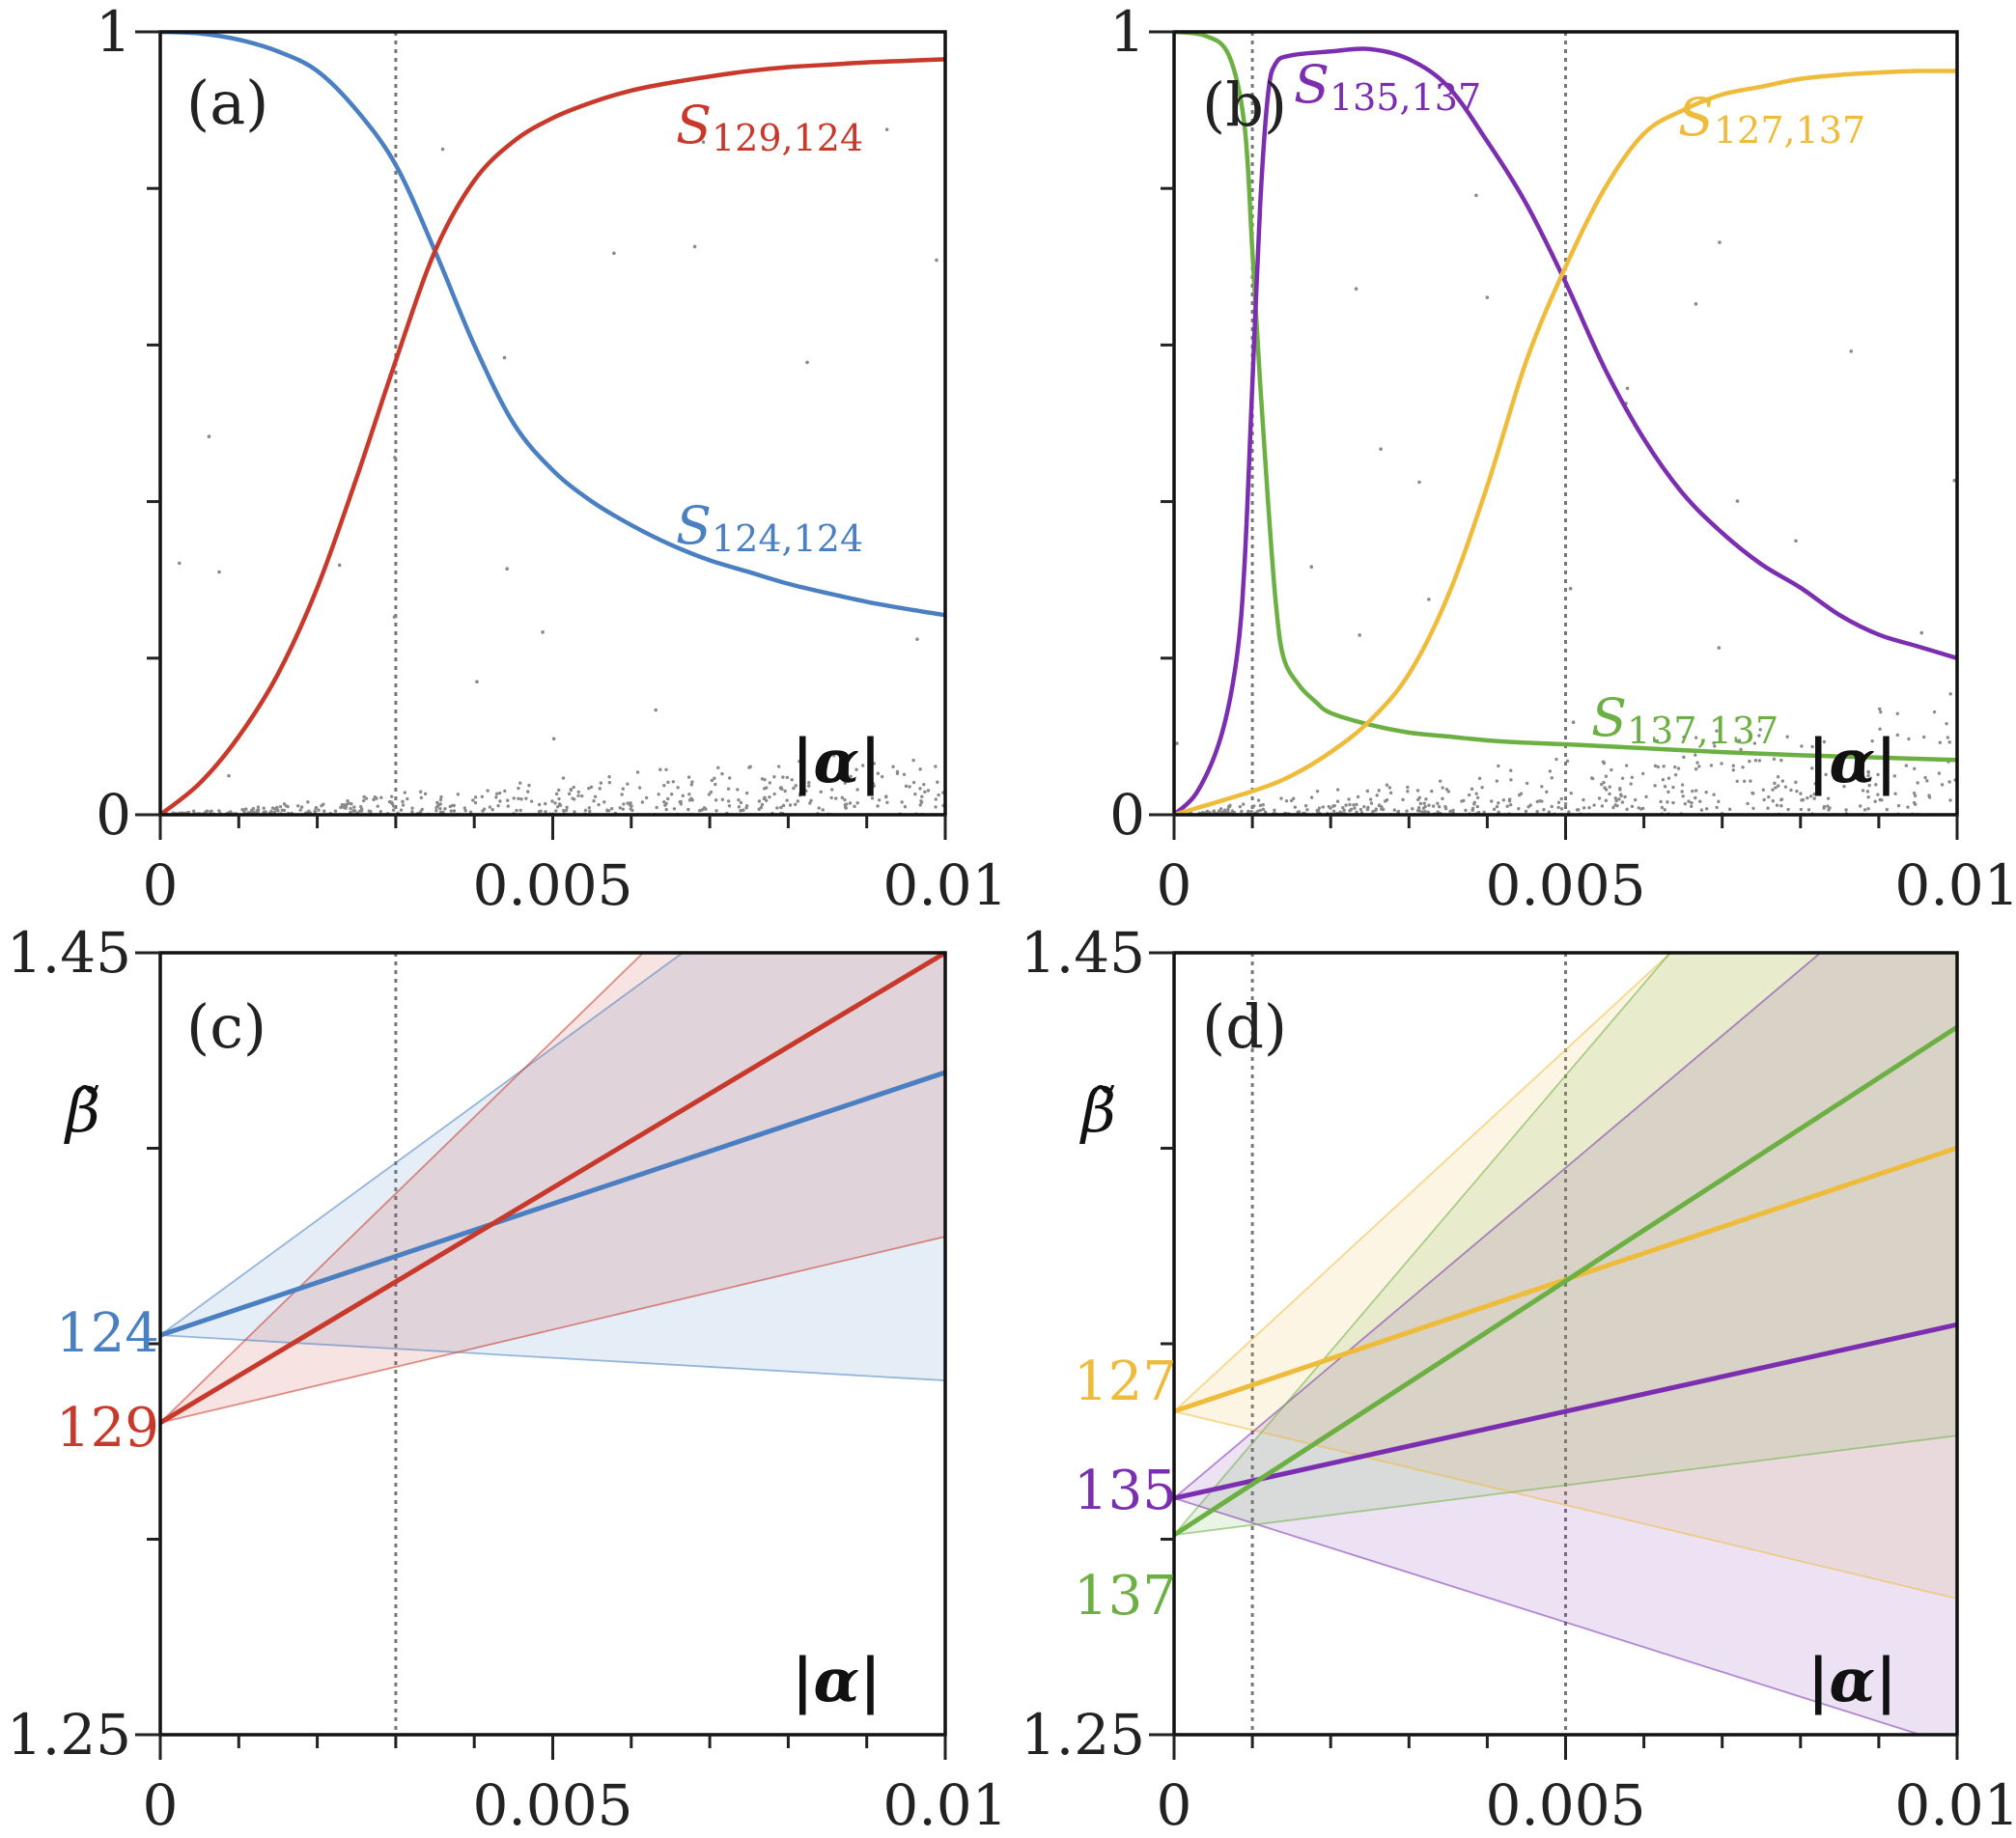  Describe the element at coordinates (1772, 119) in the screenshot. I see `series-label-s127-137: S127,137` at that location.